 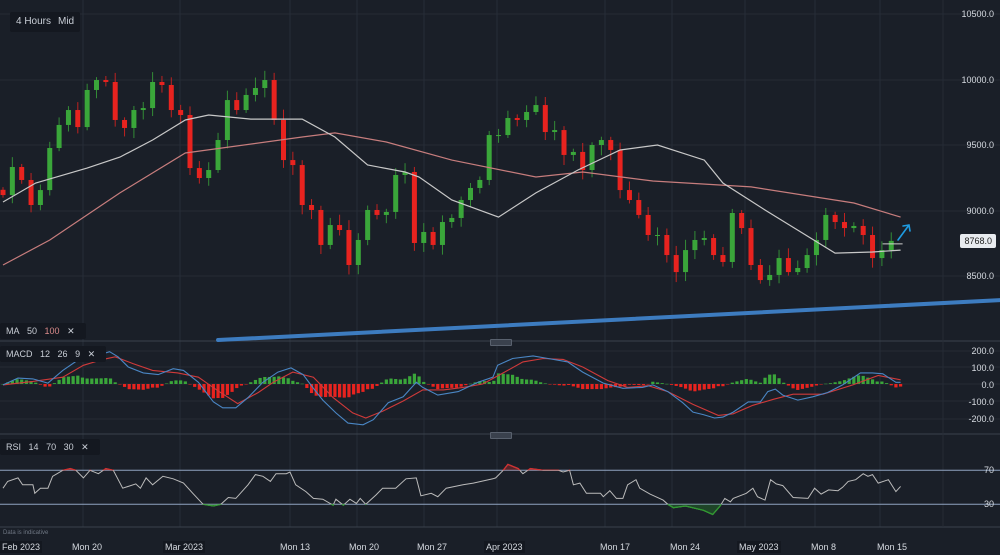 What do you see at coordinates (52, 331) in the screenshot?
I see `ma-period-100: 100` at bounding box center [52, 331].